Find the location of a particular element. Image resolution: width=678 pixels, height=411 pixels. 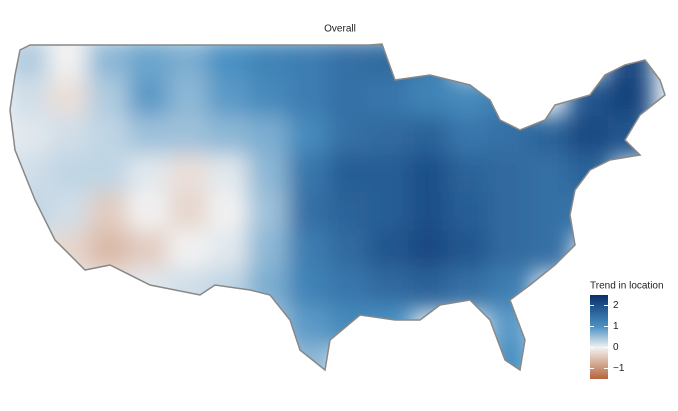

chart-title: Overall is located at coordinates (340, 29).